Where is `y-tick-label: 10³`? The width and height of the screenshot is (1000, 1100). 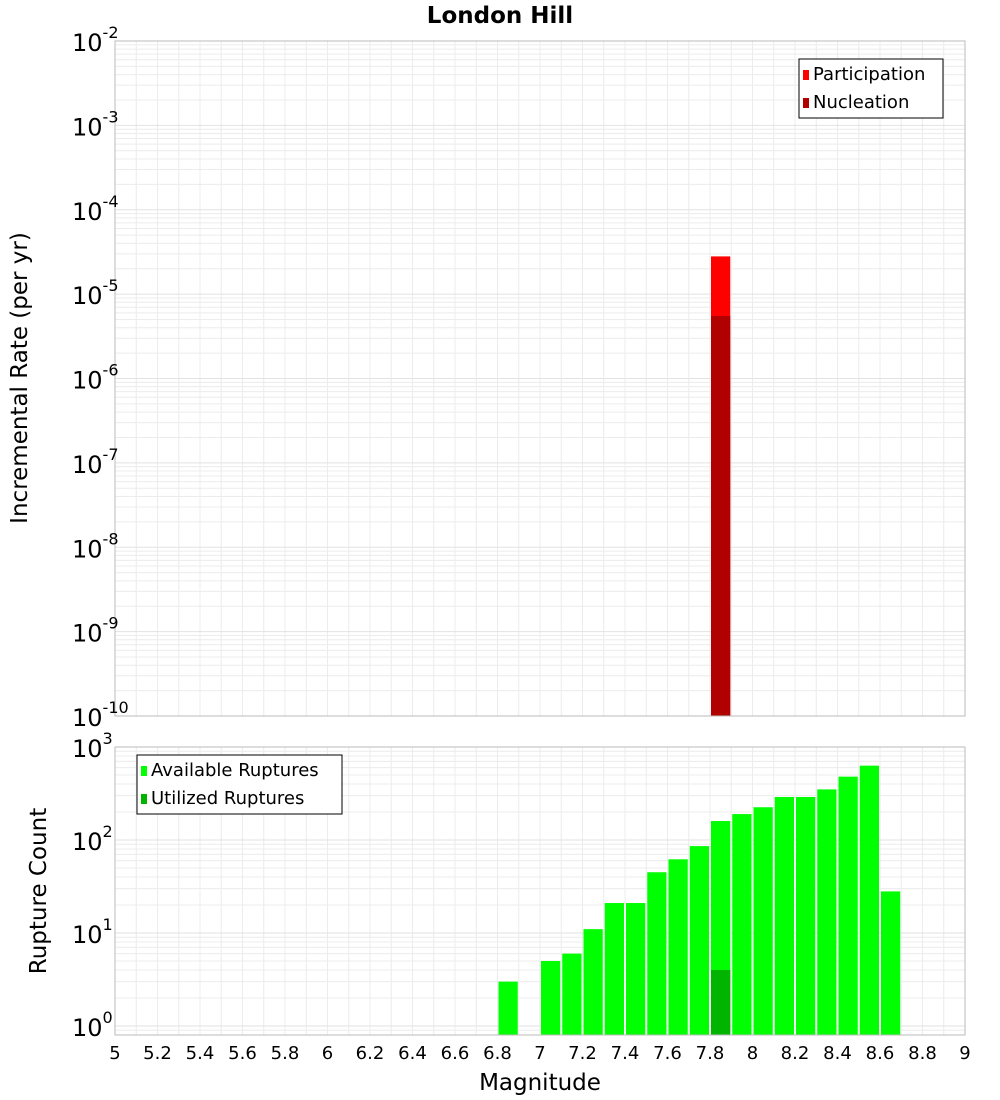
y-tick-label: 10³ is located at coordinates (92, 746).